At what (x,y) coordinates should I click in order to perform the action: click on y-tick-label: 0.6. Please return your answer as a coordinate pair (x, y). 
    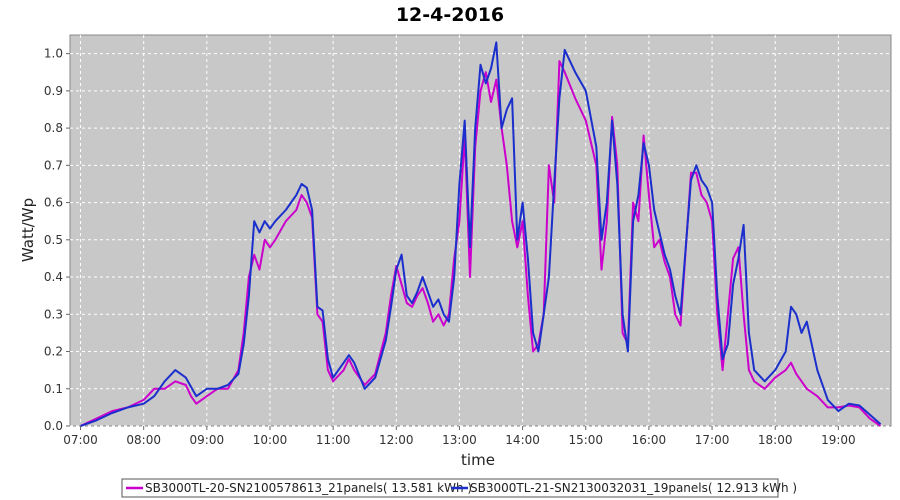
    Looking at the image, I should click on (53, 203).